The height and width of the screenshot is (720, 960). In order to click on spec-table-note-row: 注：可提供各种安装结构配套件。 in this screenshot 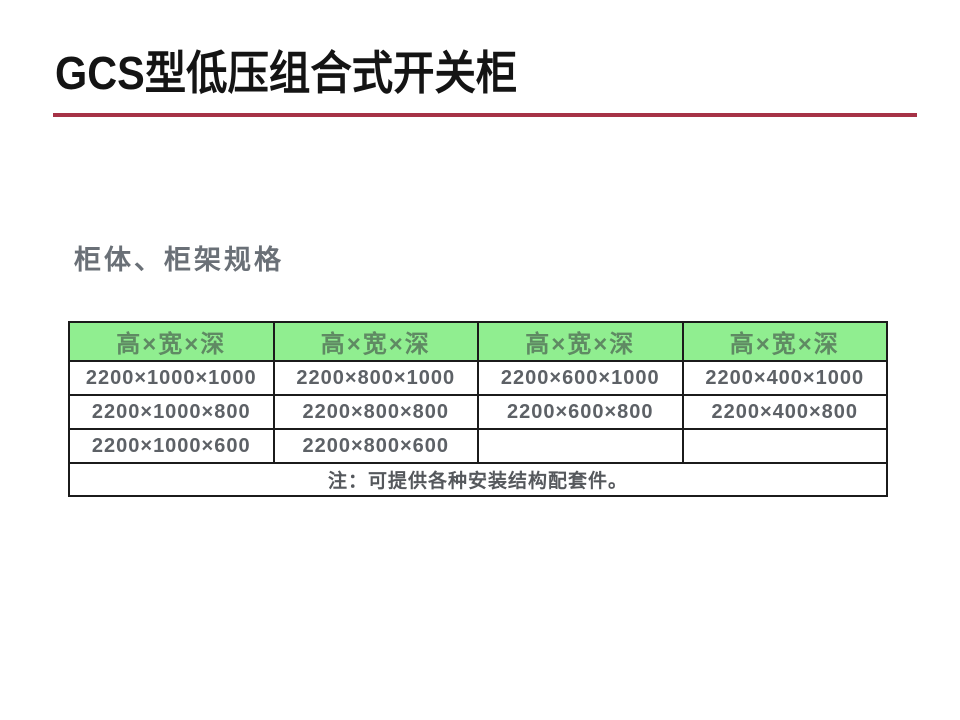, I will do `click(478, 479)`.